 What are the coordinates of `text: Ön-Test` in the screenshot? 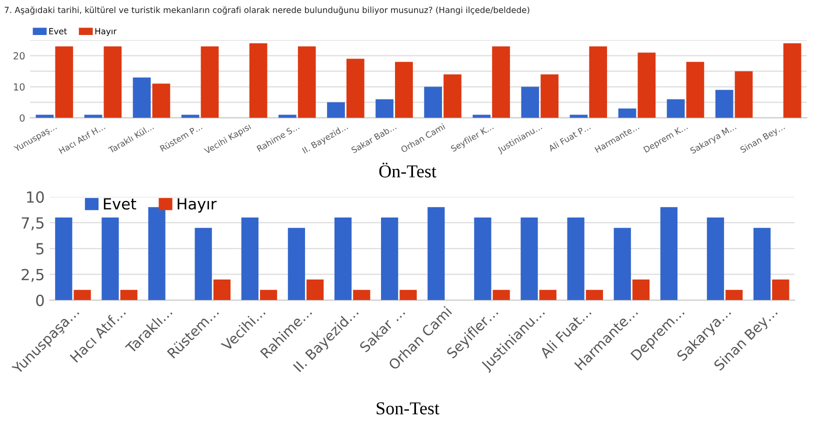 It's located at (407, 170).